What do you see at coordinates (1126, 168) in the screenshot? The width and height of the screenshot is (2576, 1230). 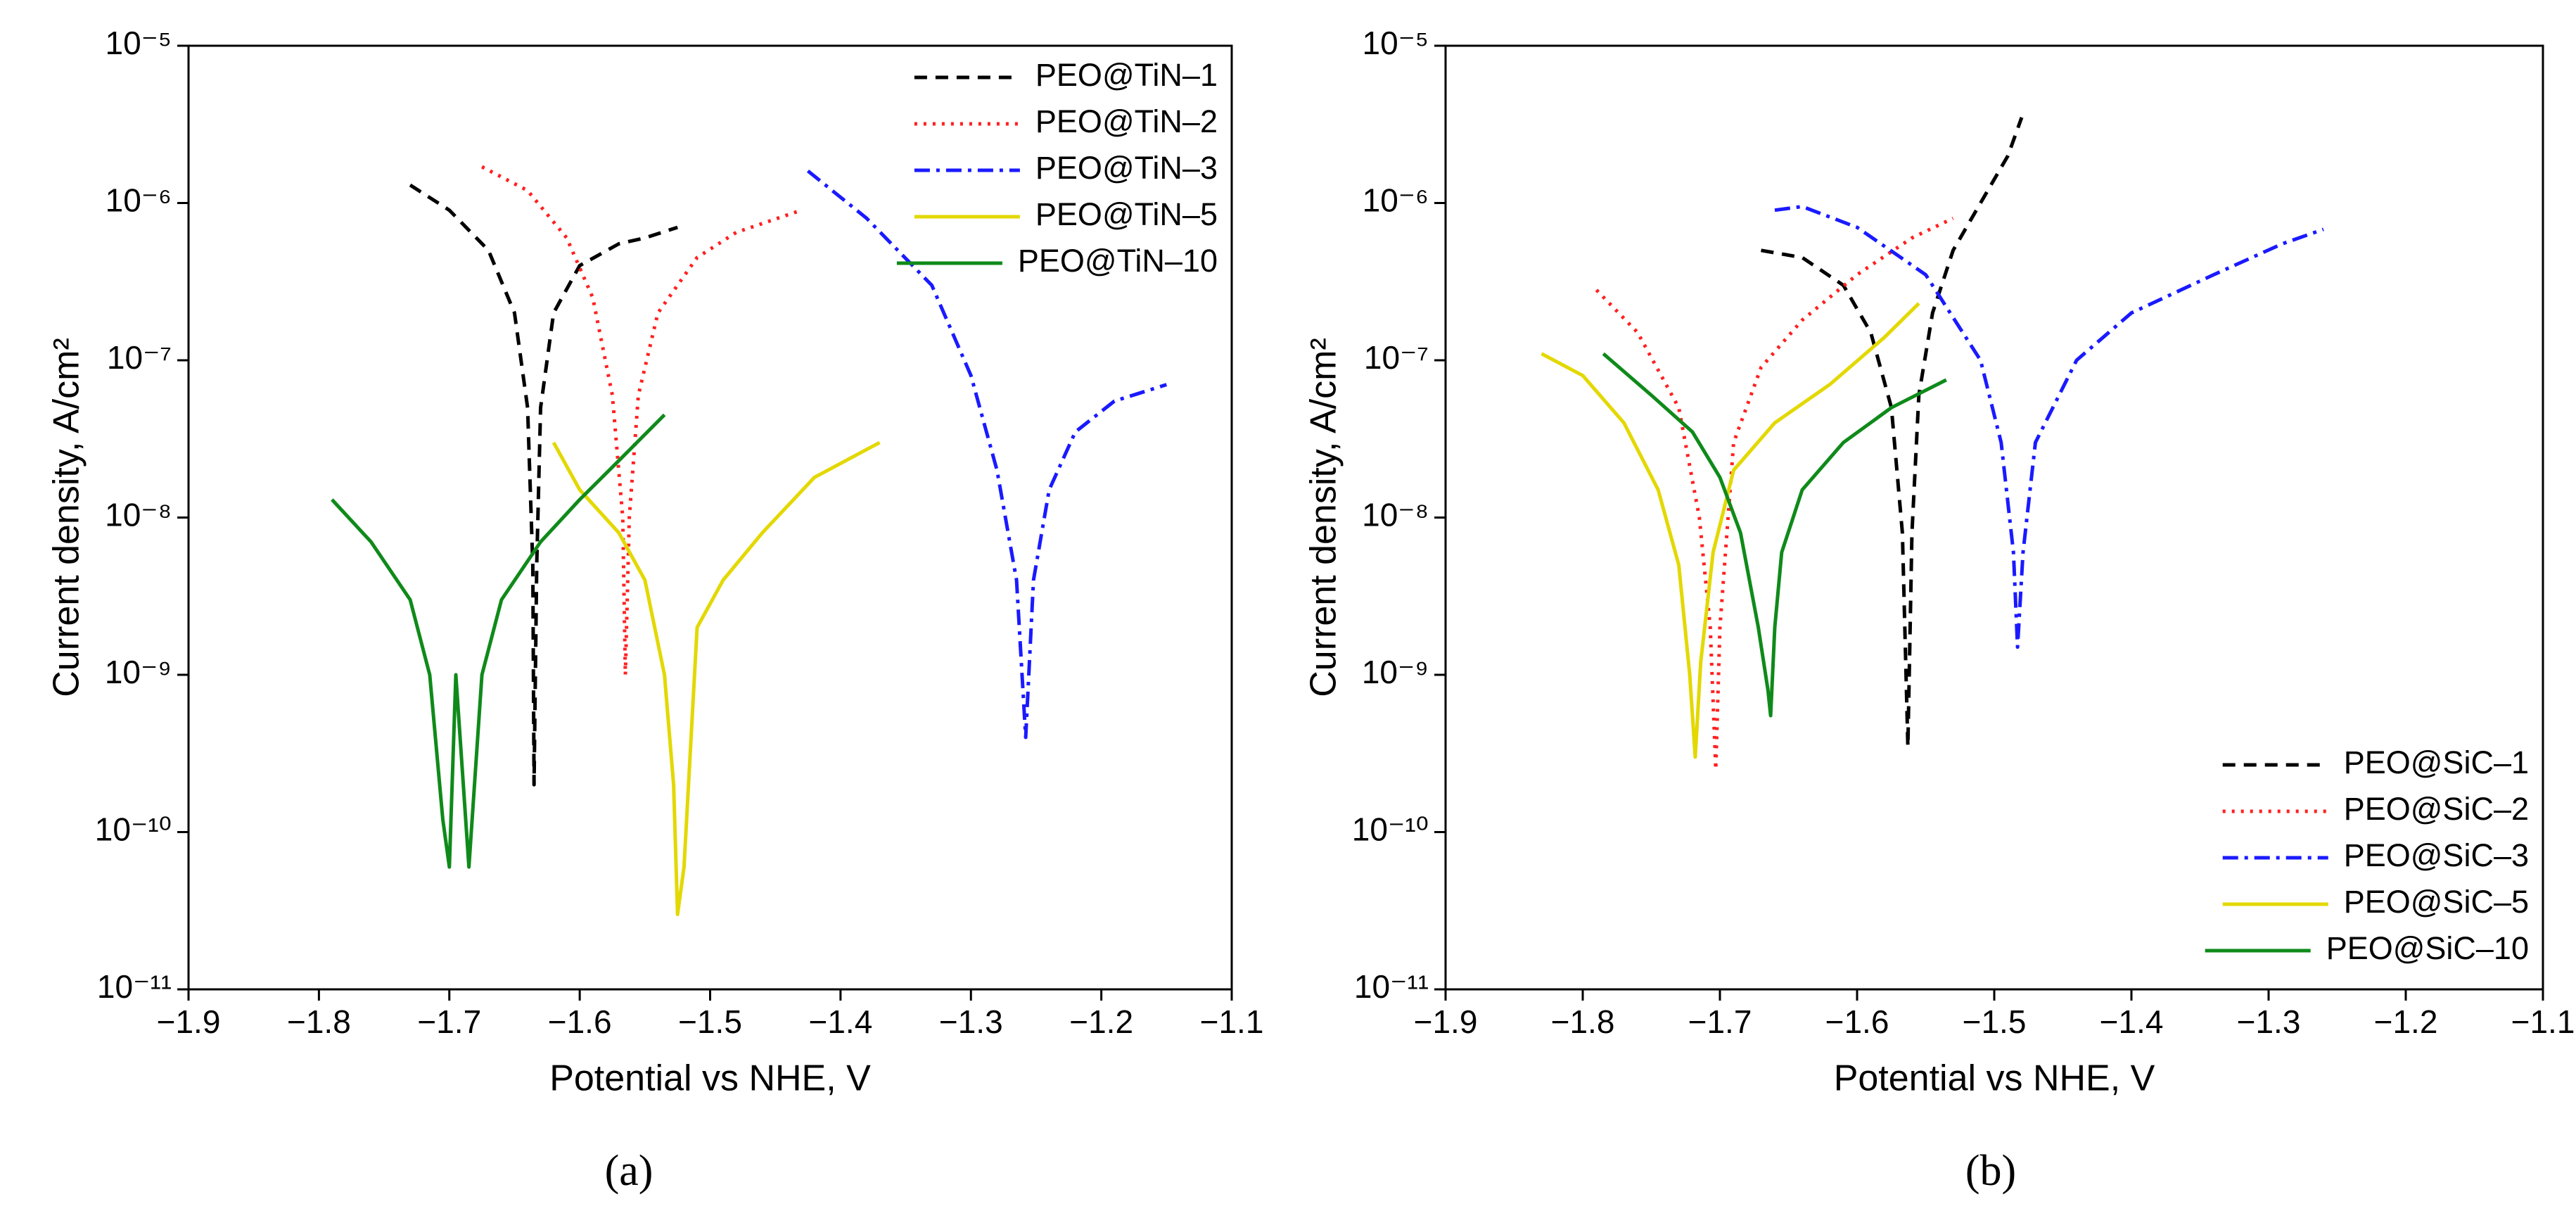 I see `legend-text: PEO@TiN–3` at bounding box center [1126, 168].